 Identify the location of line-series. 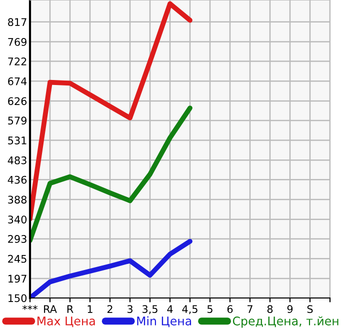
(111, 268).